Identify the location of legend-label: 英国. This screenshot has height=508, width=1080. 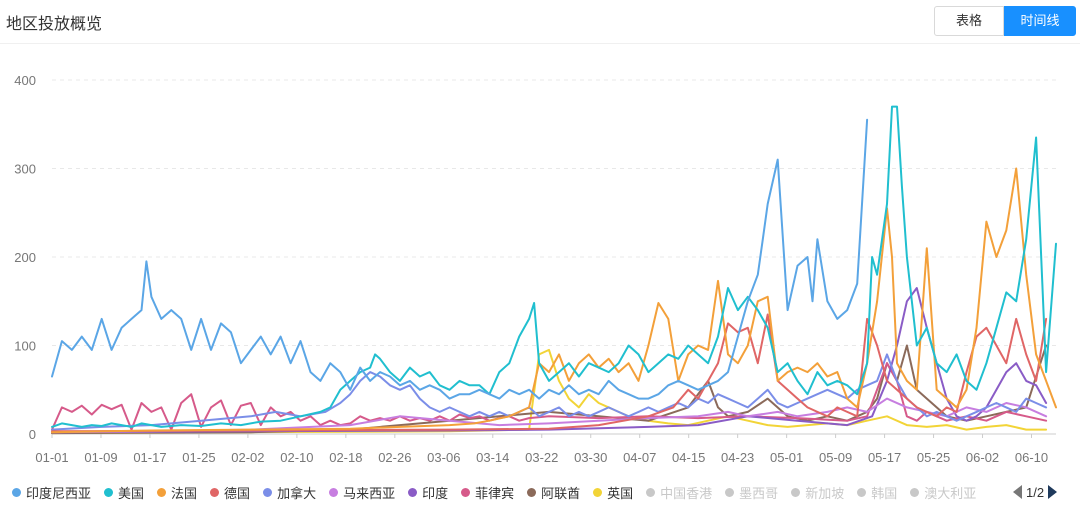
(620, 493).